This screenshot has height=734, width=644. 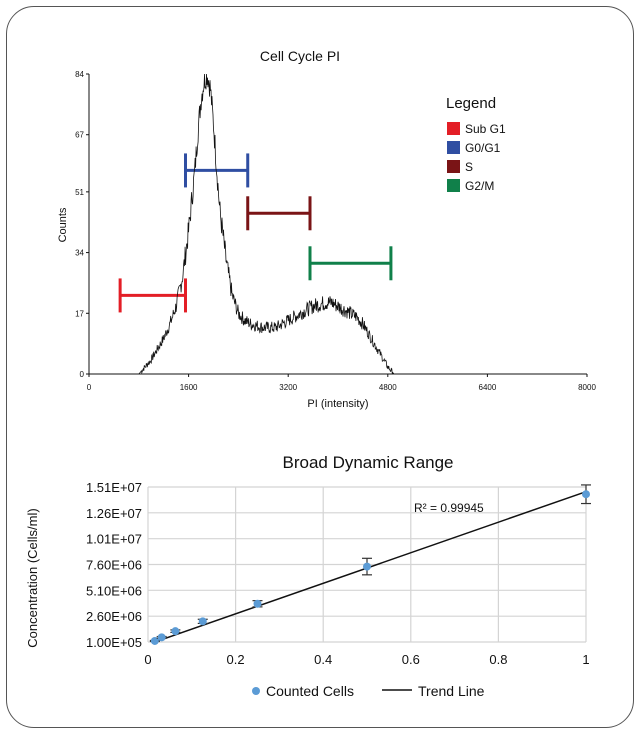 What do you see at coordinates (587, 387) in the screenshot?
I see `x-tick-label: 8000` at bounding box center [587, 387].